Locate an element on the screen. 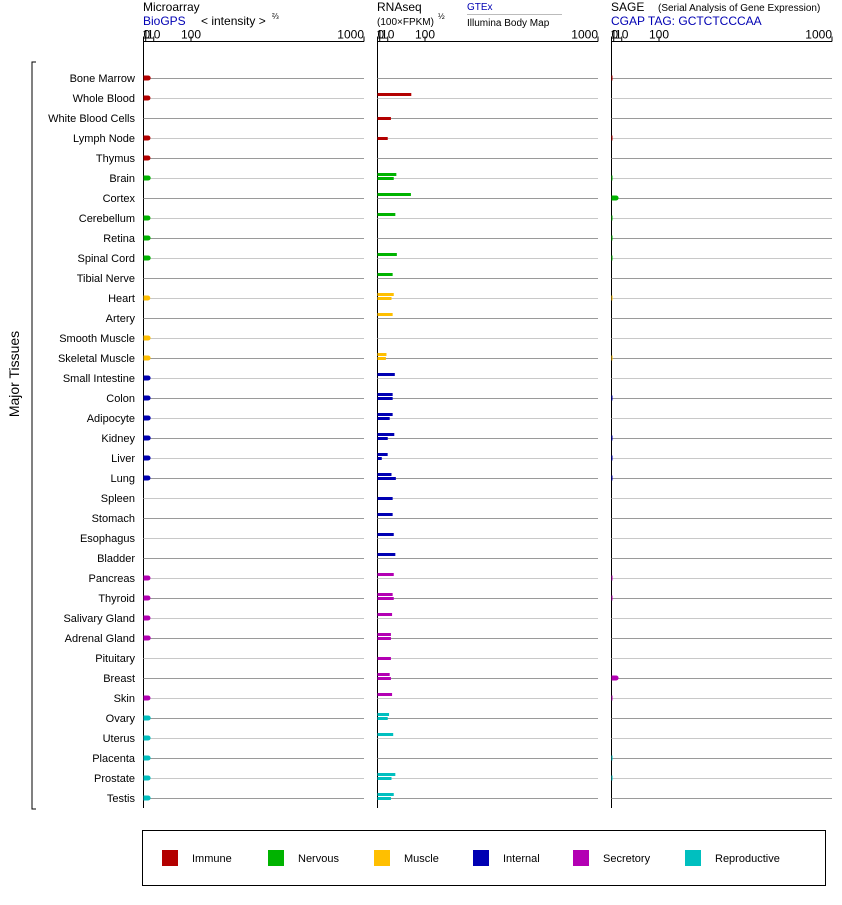 The width and height of the screenshot is (842, 905). legend-swatch-reproductive is located at coordinates (693, 858).